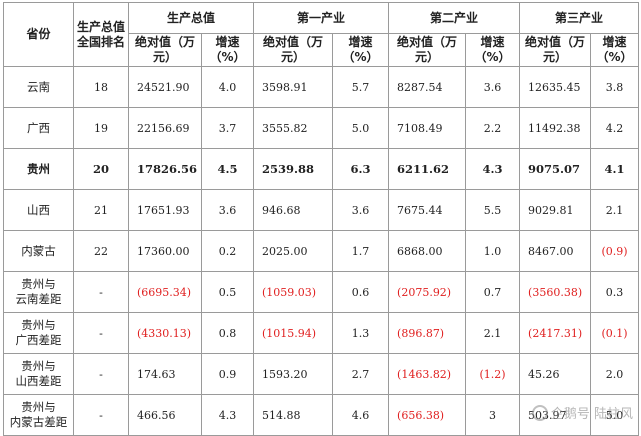  Describe the element at coordinates (361, 374) in the screenshot. I see `growth-rate-cell: 2.7` at that location.